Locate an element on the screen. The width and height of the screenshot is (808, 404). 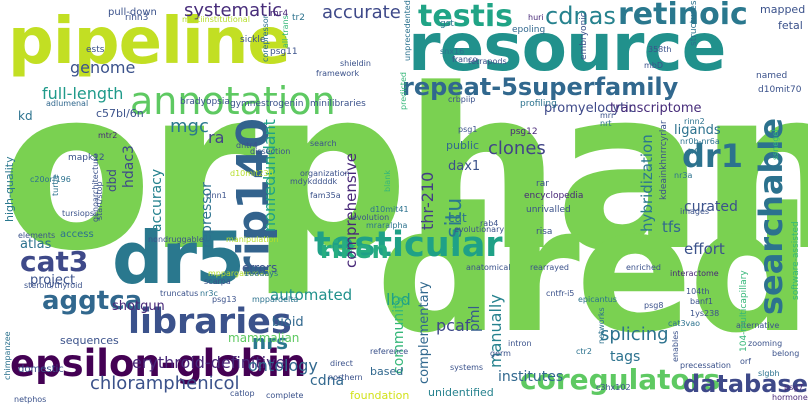
word: snx16 is located at coordinates (452, 51).